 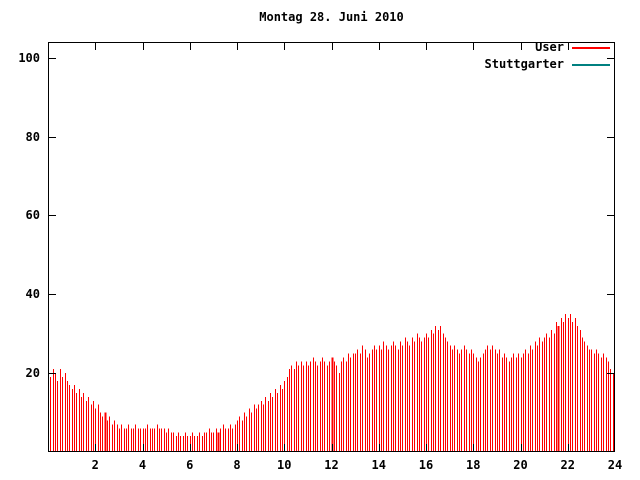 What do you see at coordinates (331, 465) in the screenshot?
I see `x-tick-label: 12` at bounding box center [331, 465].